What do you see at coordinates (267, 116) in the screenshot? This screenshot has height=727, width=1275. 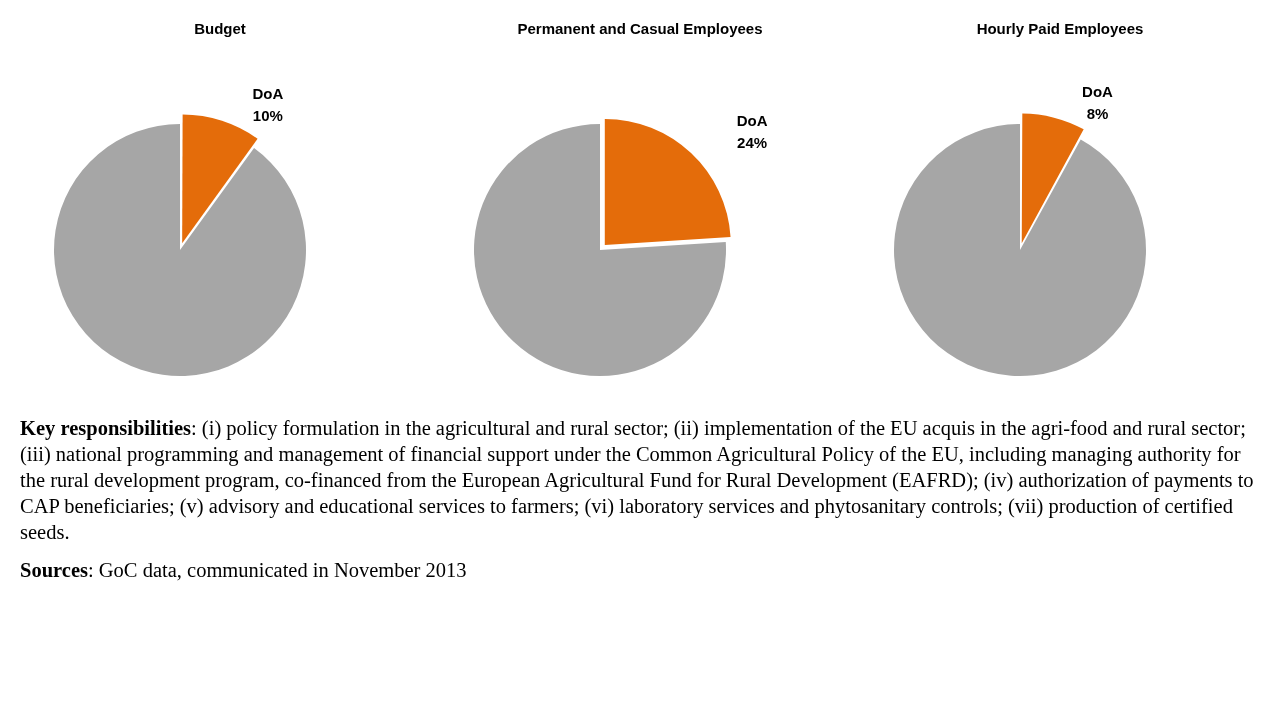 I see `data-label: 10%` at bounding box center [267, 116].